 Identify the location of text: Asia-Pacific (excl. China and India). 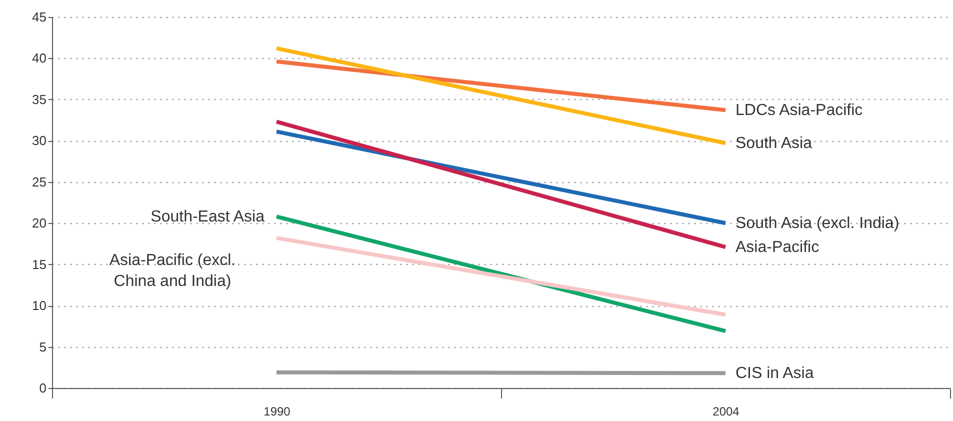
(172, 271).